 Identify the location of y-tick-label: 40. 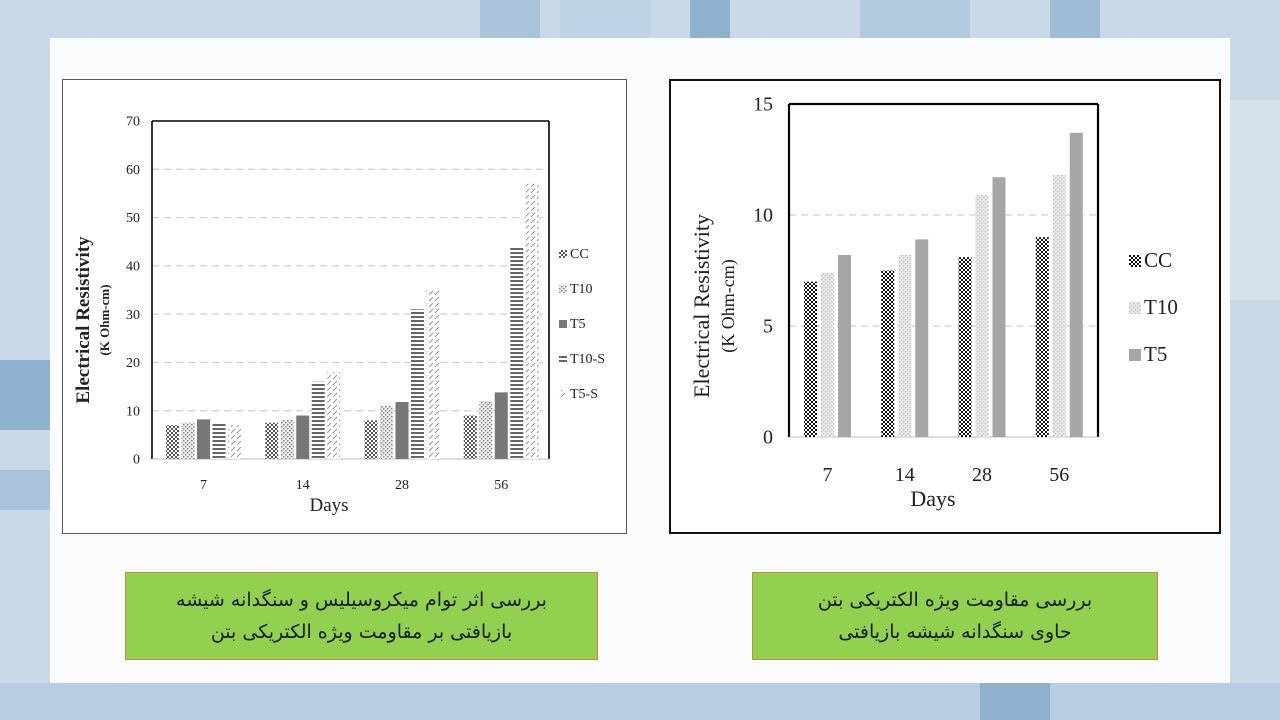
(133, 267).